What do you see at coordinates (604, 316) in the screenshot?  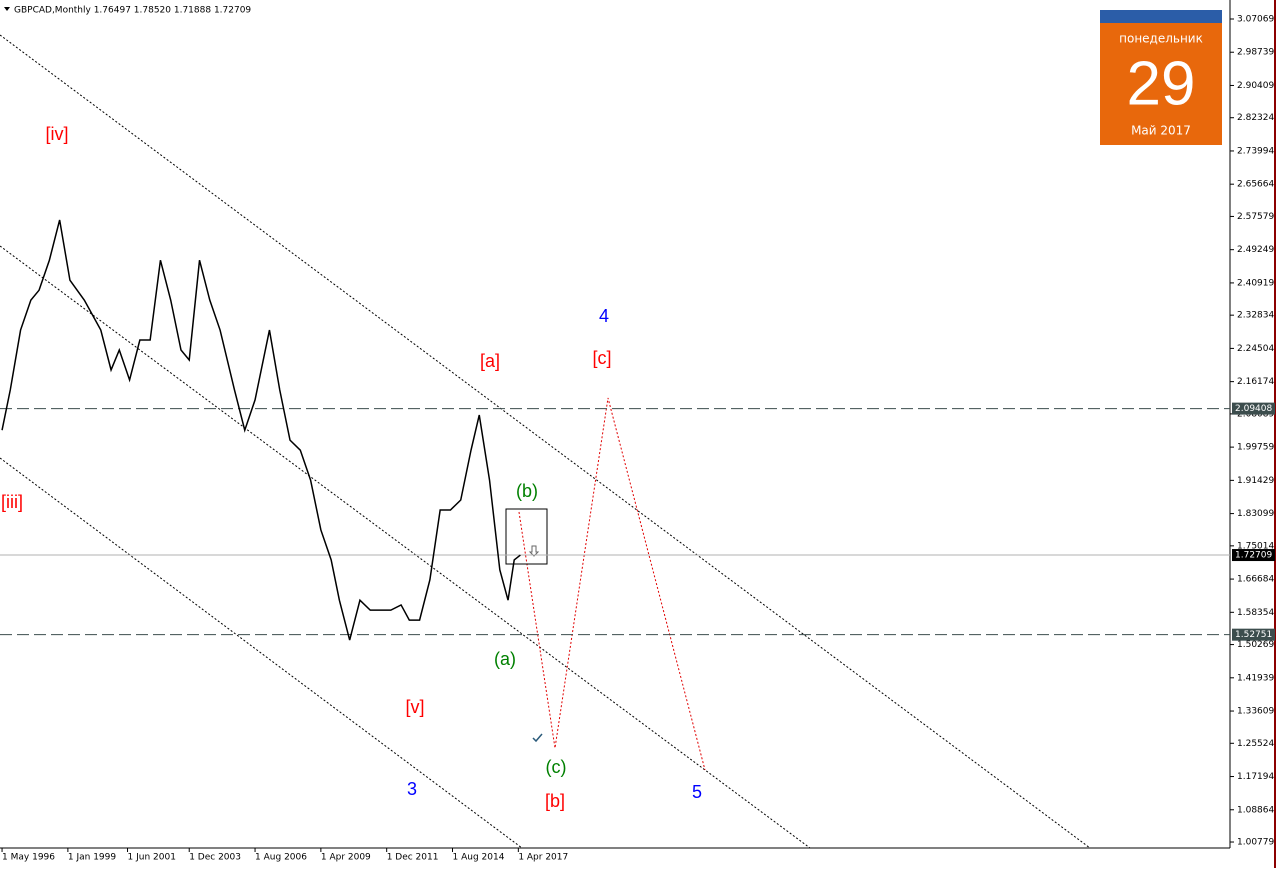 I see `wave-label: 4` at bounding box center [604, 316].